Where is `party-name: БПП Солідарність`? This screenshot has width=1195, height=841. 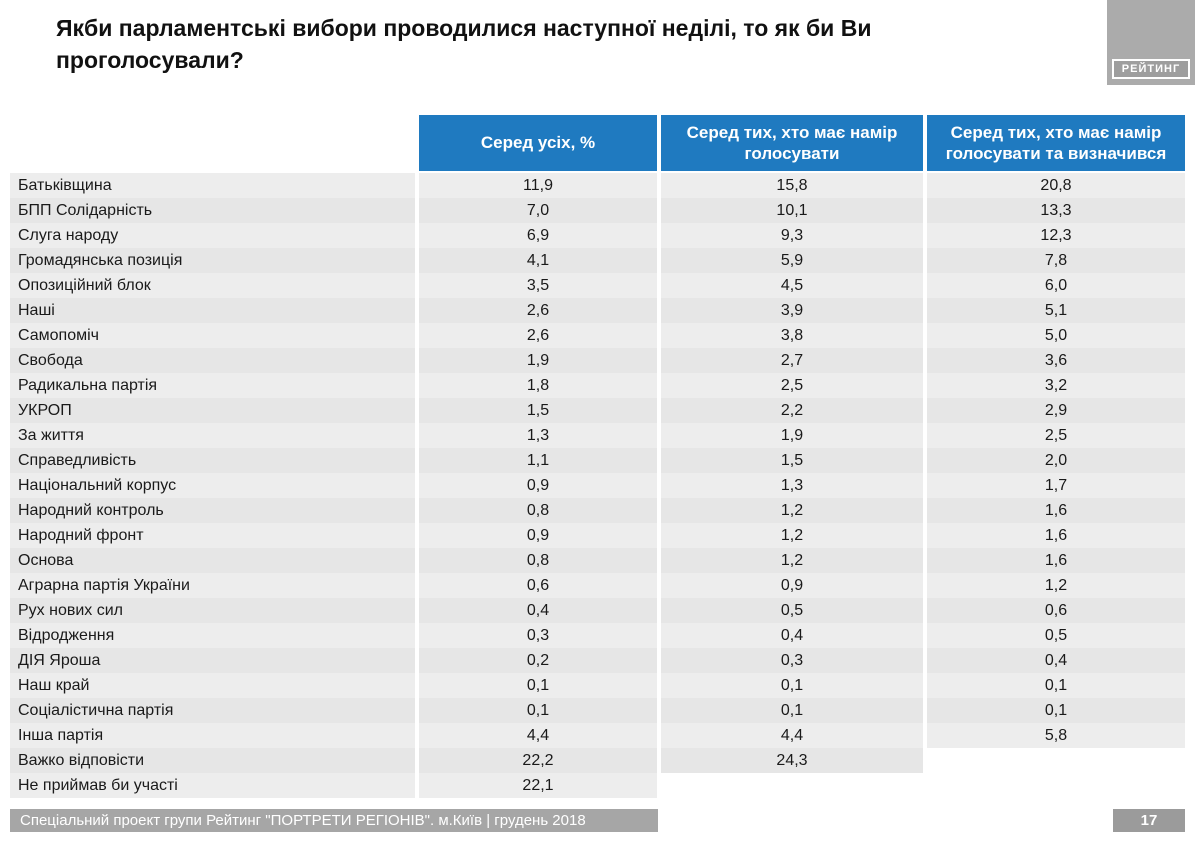 party-name: БПП Солідарність is located at coordinates (212, 210).